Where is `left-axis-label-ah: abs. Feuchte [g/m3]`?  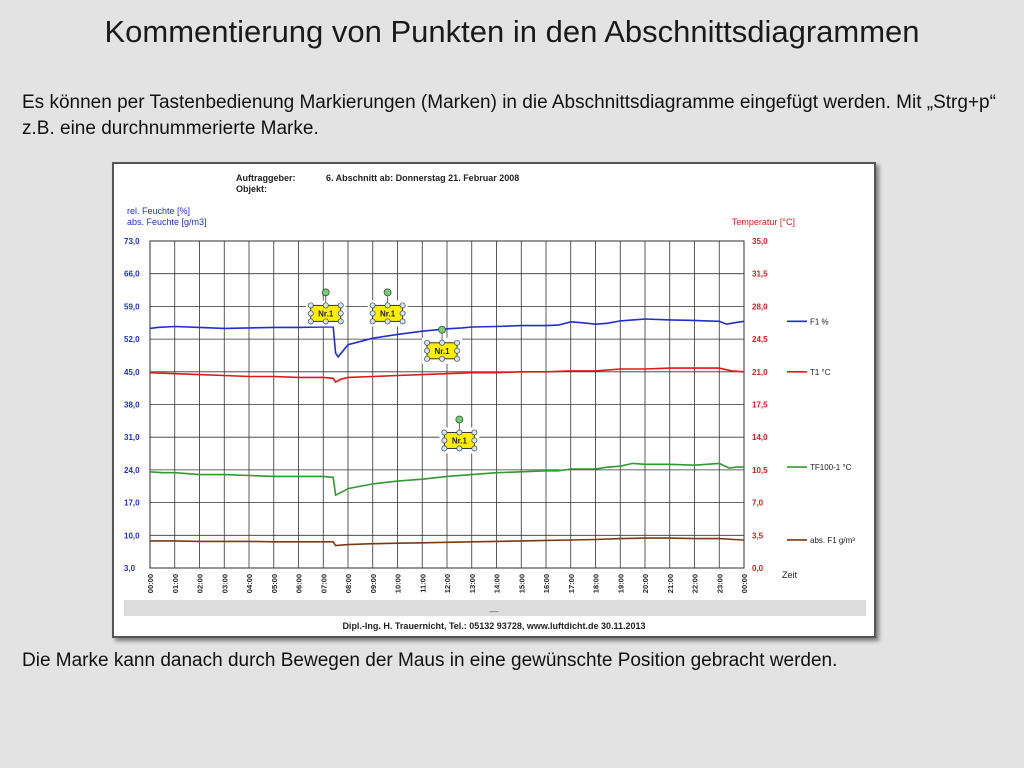 left-axis-label-ah: abs. Feuchte [g/m3] is located at coordinates (167, 222).